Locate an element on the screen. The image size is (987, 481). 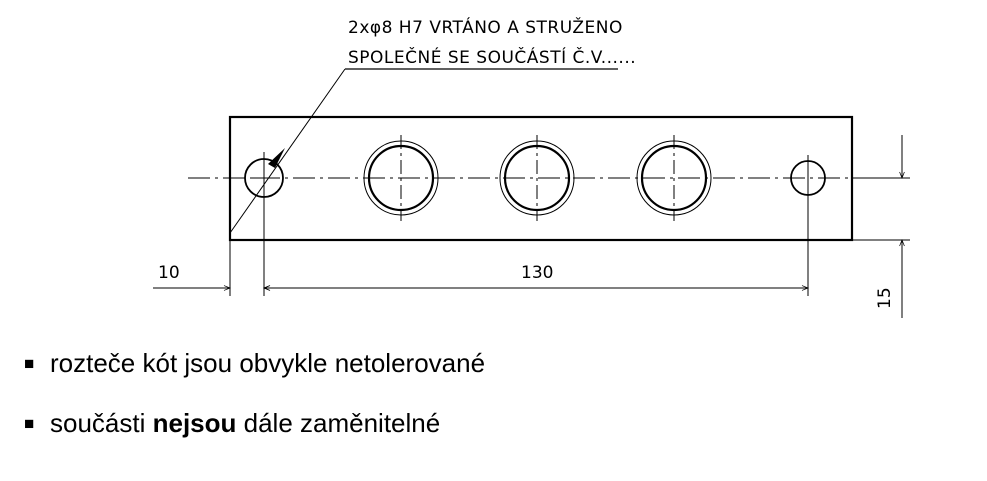
leader-line is located at coordinates (287, 151).